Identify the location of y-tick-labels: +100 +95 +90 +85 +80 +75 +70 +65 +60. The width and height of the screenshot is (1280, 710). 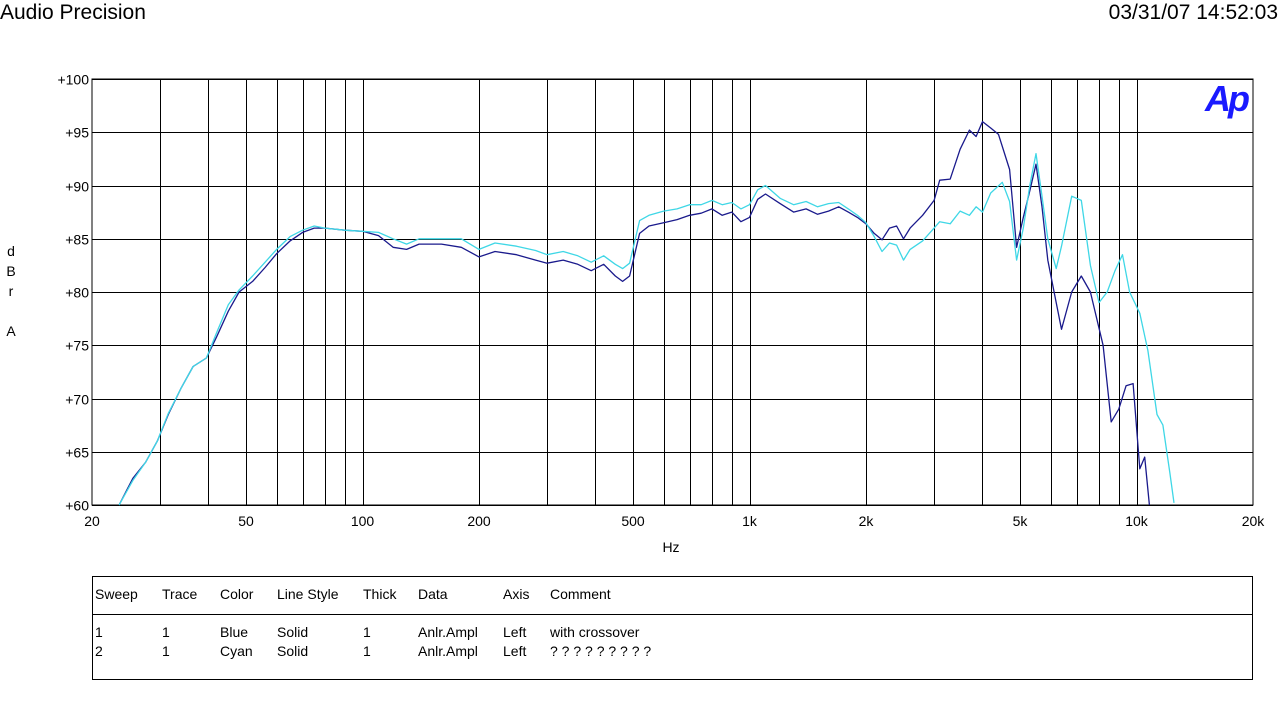
(73, 293).